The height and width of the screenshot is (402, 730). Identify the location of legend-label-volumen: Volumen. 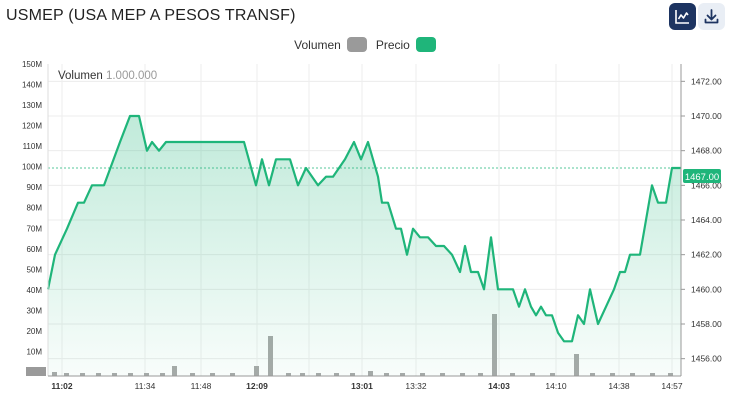
(317, 44).